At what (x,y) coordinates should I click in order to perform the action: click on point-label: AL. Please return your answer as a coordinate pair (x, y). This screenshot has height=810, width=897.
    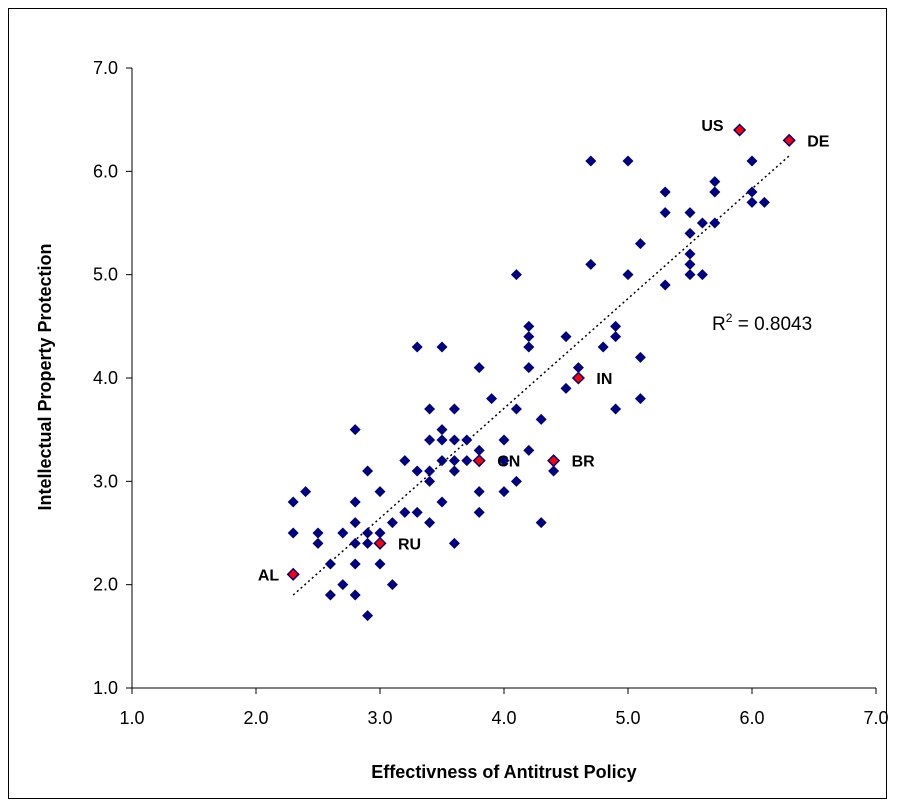
    Looking at the image, I should click on (269, 575).